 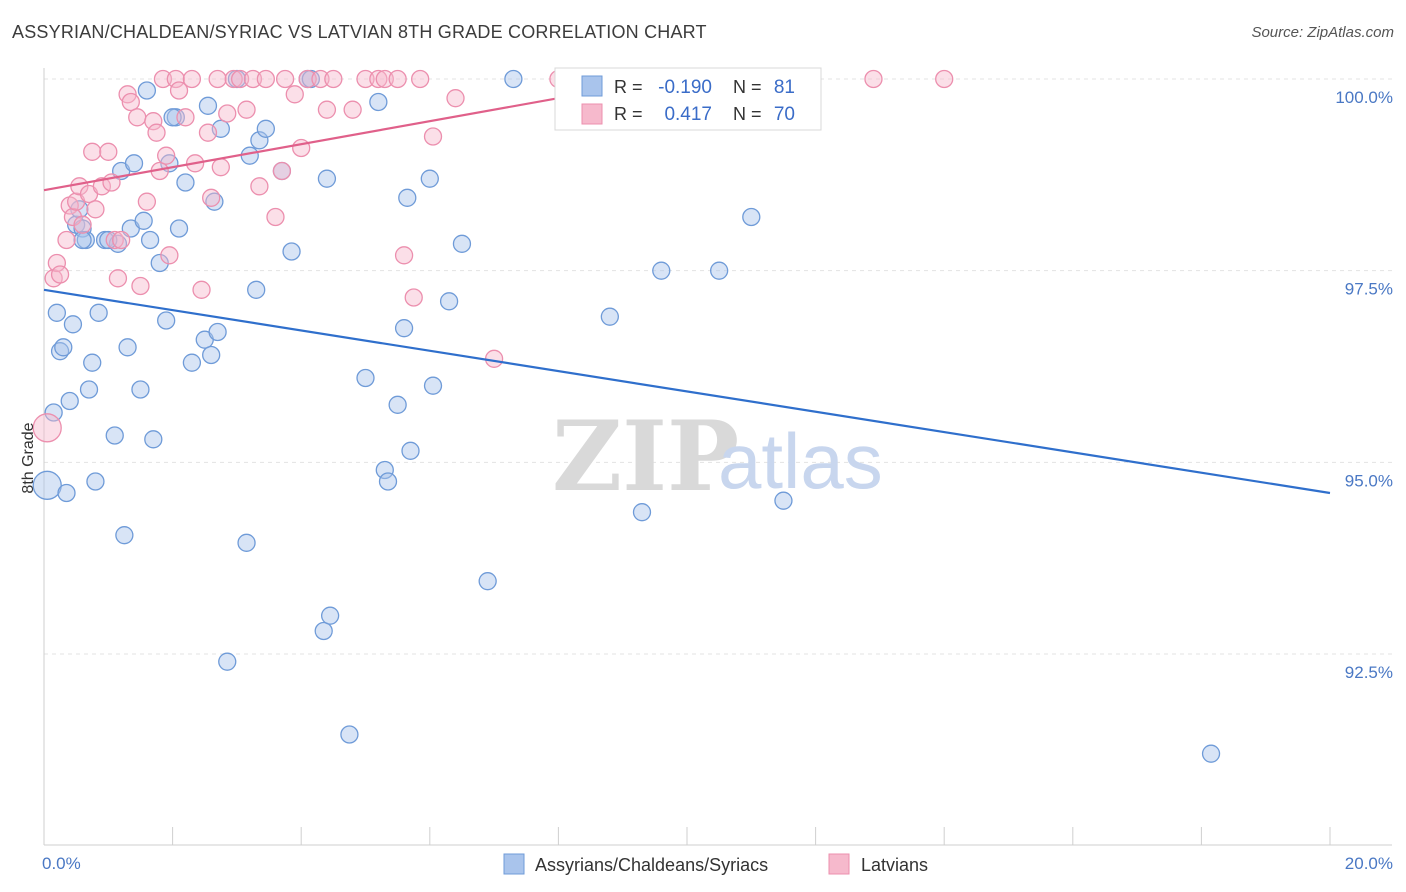 What do you see at coordinates (28, 457) in the screenshot?
I see `y-axis-title: 8th Grade` at bounding box center [28, 457].